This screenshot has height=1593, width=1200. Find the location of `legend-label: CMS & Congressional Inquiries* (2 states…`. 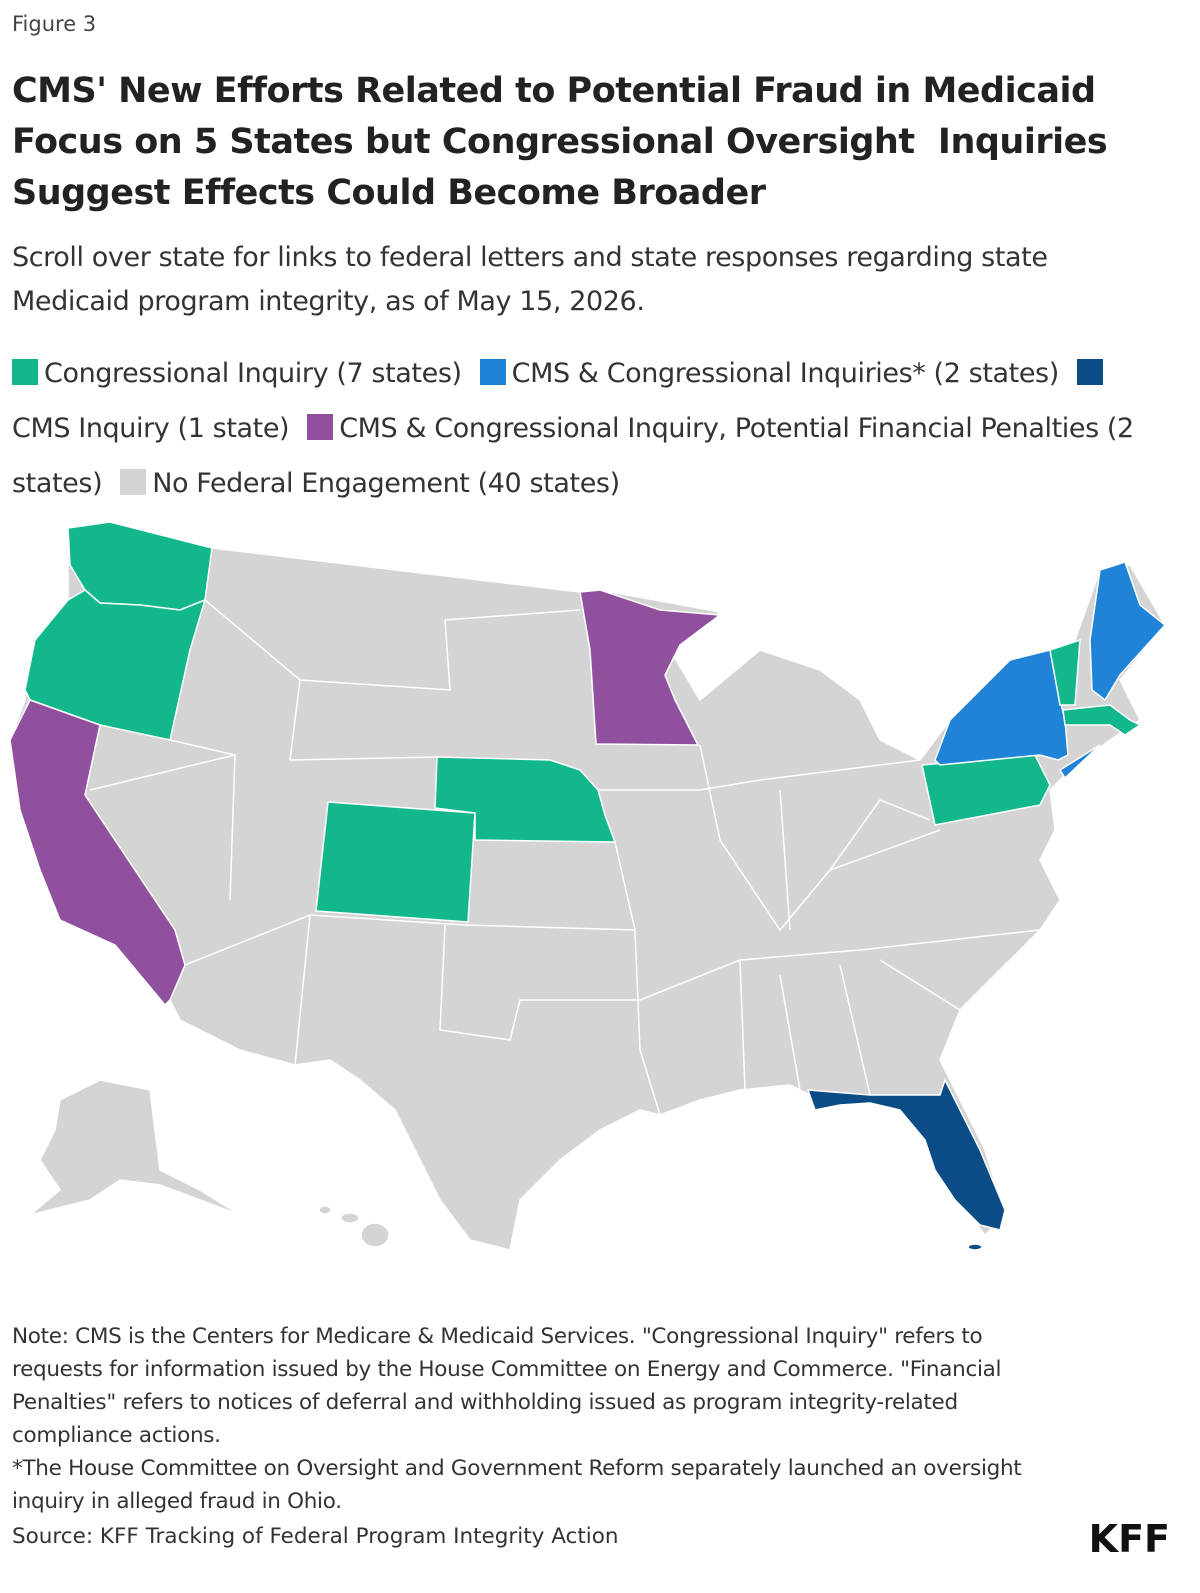

legend-label: CMS & Congressional Inquiries* (2 states… is located at coordinates (785, 373).